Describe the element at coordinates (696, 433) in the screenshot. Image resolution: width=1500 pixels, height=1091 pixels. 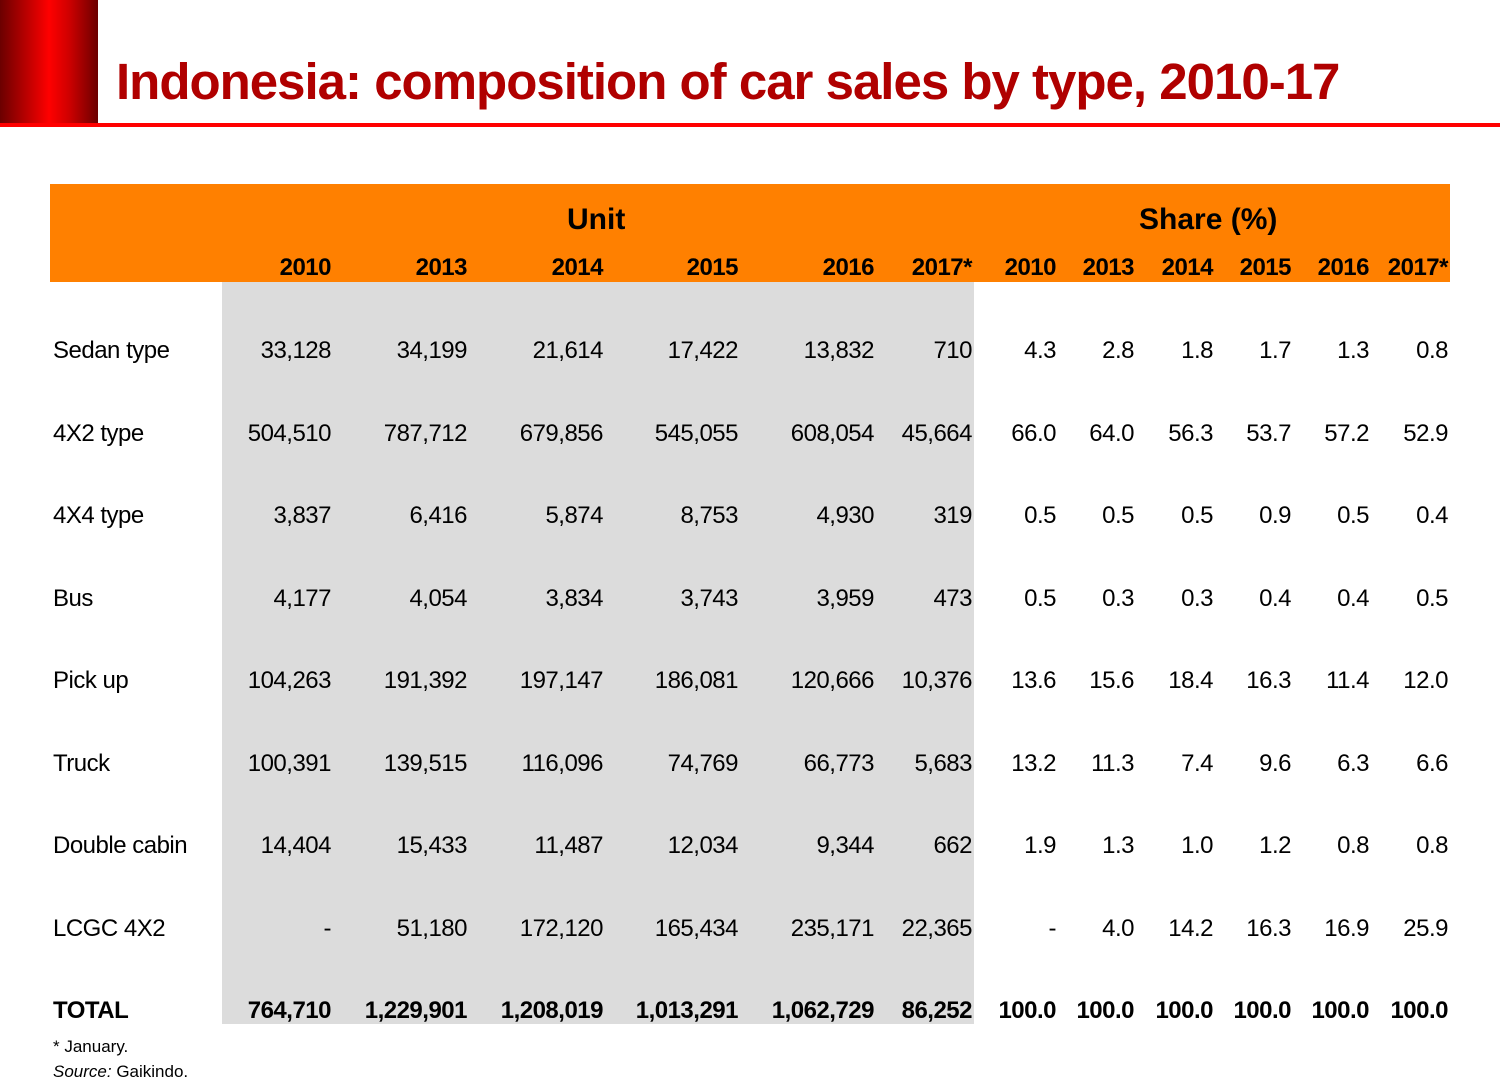
I see `unit-value: 545,055` at that location.